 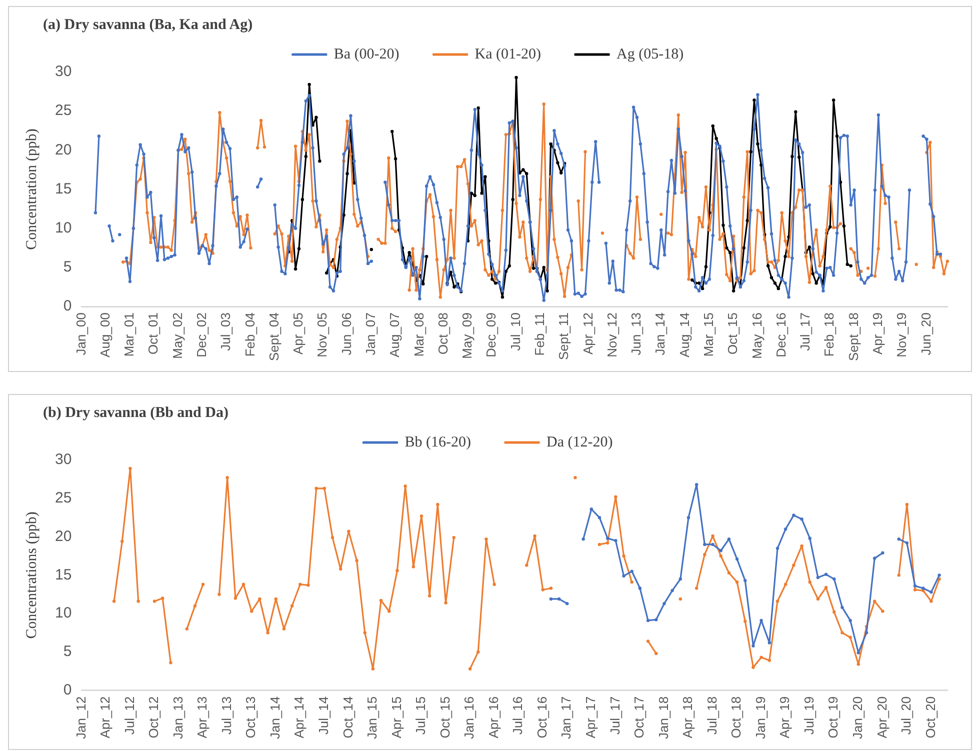 I want to click on x-tick-label: Mar_08, so click(x=418, y=334).